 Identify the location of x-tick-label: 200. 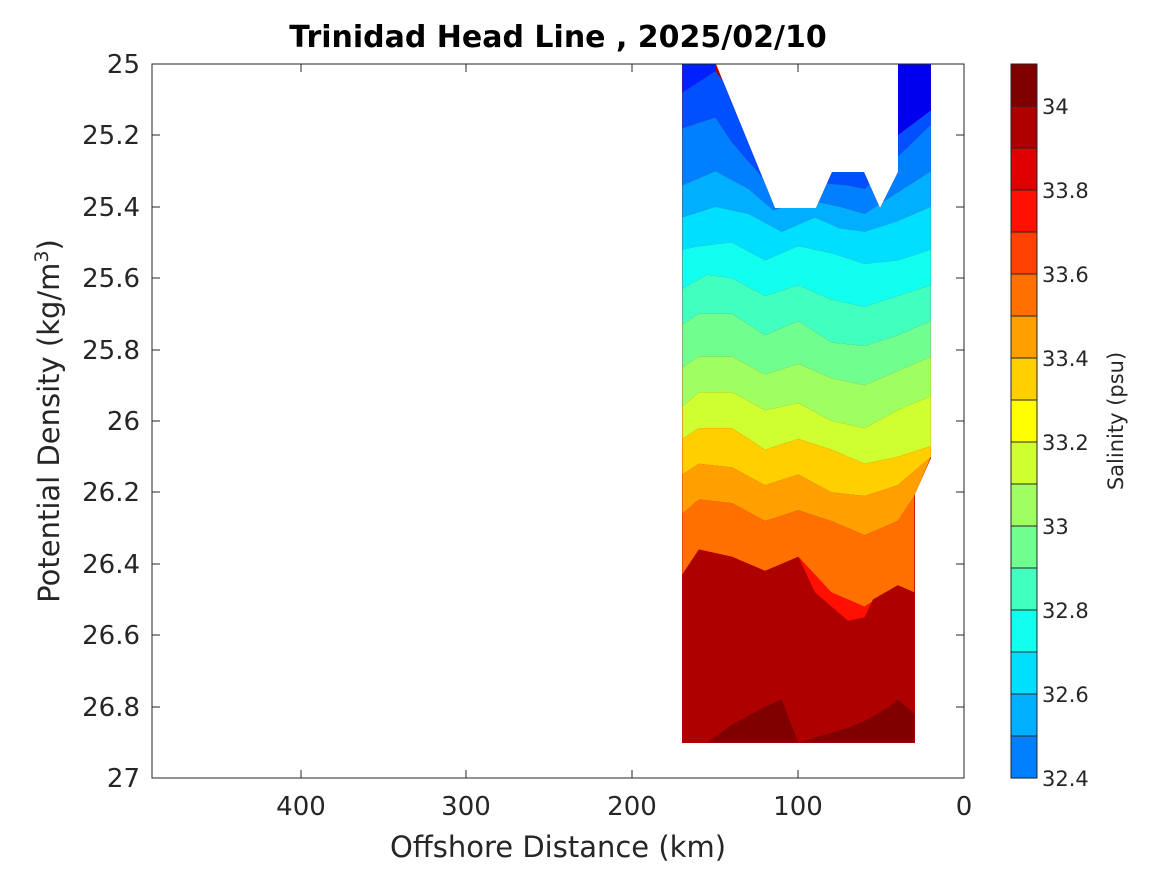
(632, 807).